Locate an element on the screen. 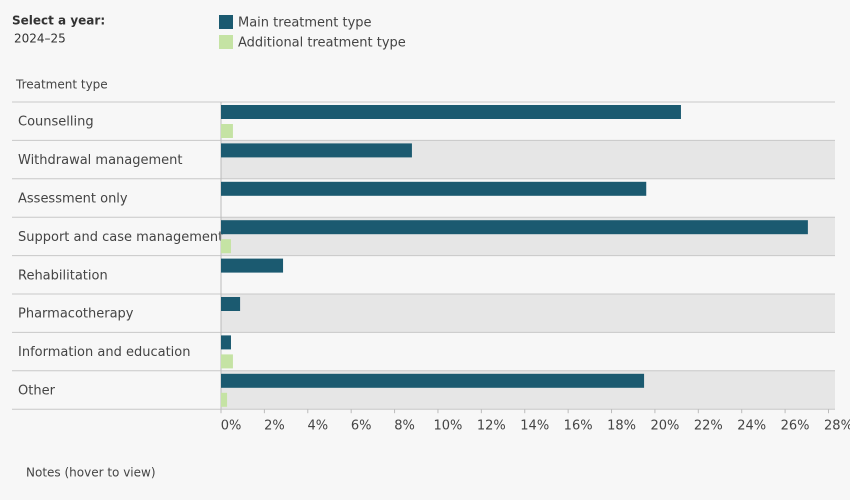 This screenshot has width=850, height=500. x-tick-label: 6% is located at coordinates (361, 426).